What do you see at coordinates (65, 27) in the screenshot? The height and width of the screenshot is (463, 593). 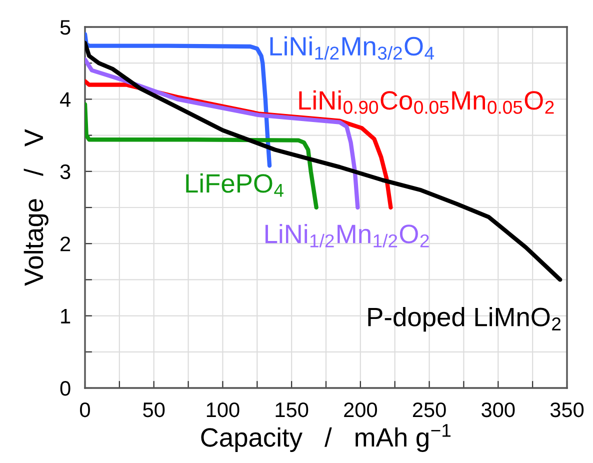 I see `y-tick-label: 5` at bounding box center [65, 27].